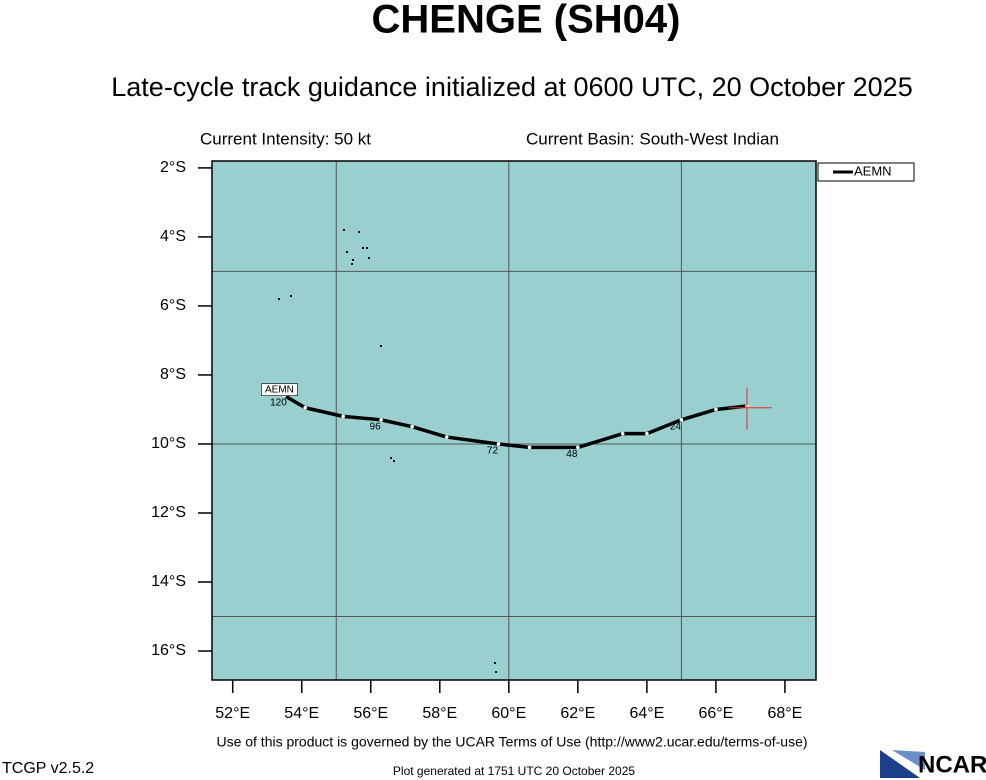 Image resolution: width=986 pixels, height=780 pixels. Describe the element at coordinates (173, 236) in the screenshot. I see `y-tick-label: 4°S` at that location.